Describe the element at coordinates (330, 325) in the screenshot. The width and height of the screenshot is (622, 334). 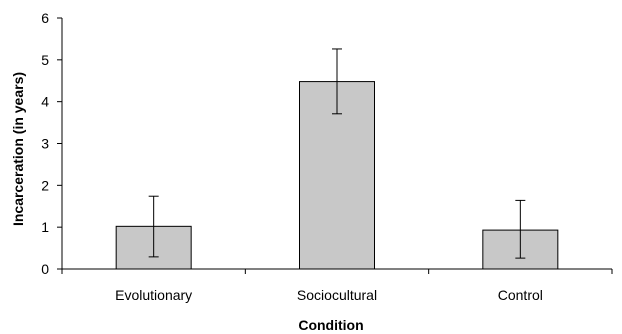
I see `x-axis-title: Condition` at that location.